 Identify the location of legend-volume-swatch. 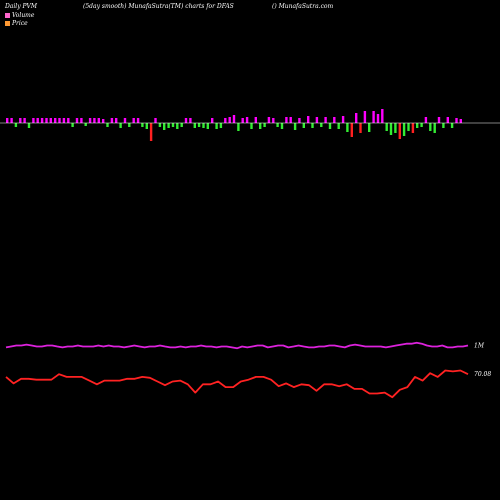
(7, 15).